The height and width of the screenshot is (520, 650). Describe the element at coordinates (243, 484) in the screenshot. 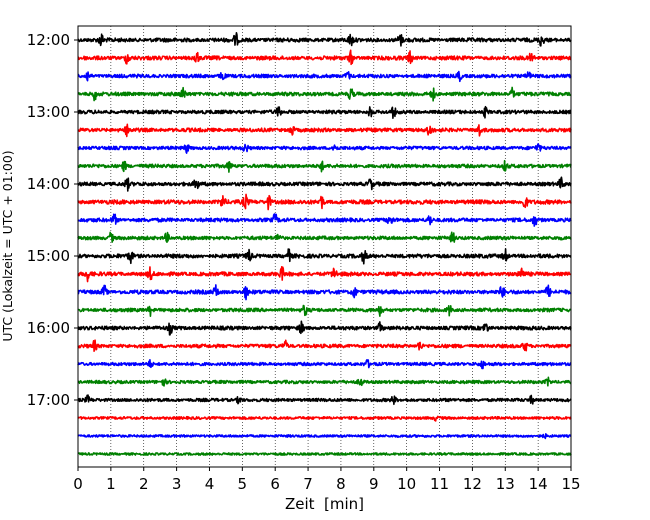

I see `x-tick-label: 5` at that location.